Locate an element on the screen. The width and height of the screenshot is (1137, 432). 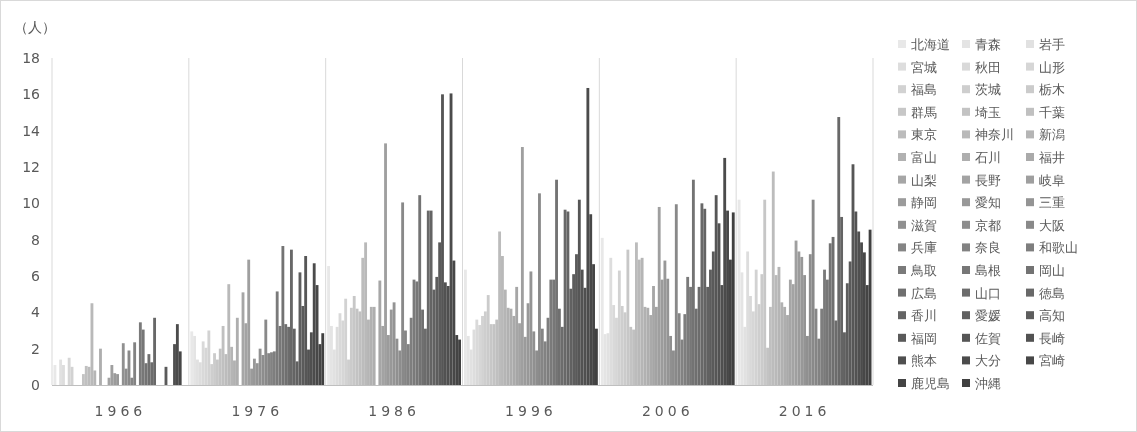
y-tick-label: 14 is located at coordinates (31, 130).